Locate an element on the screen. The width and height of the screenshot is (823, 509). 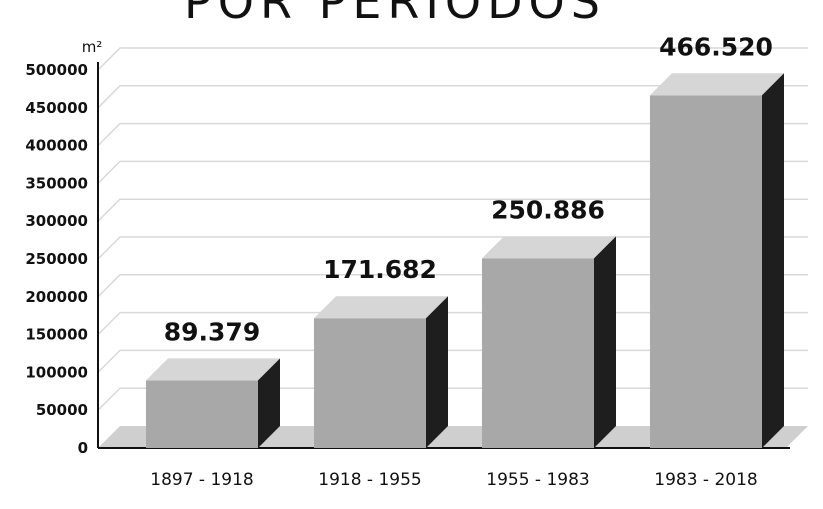
y-tick-label: 250000 is located at coordinates (56, 259).